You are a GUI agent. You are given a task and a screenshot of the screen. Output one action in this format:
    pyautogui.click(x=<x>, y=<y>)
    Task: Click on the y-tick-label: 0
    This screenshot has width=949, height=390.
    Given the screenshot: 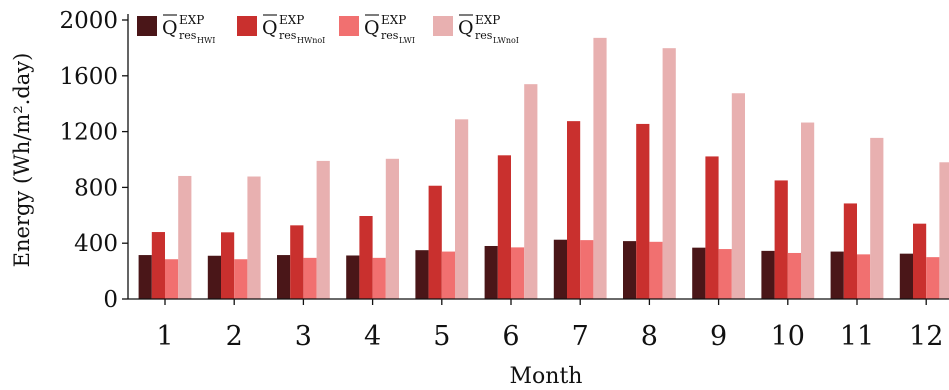 What is the action you would take?
    pyautogui.click(x=110, y=300)
    